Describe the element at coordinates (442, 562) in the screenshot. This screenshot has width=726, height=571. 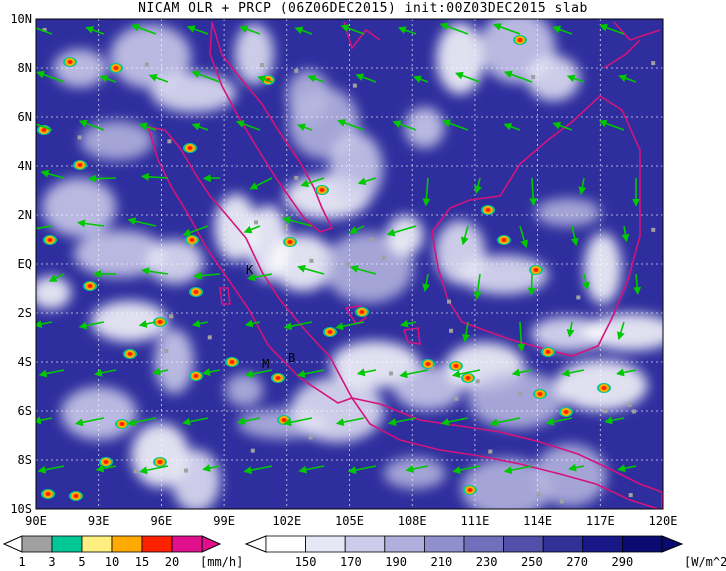
I see `olr-colorbar-tick: 210` at that location.